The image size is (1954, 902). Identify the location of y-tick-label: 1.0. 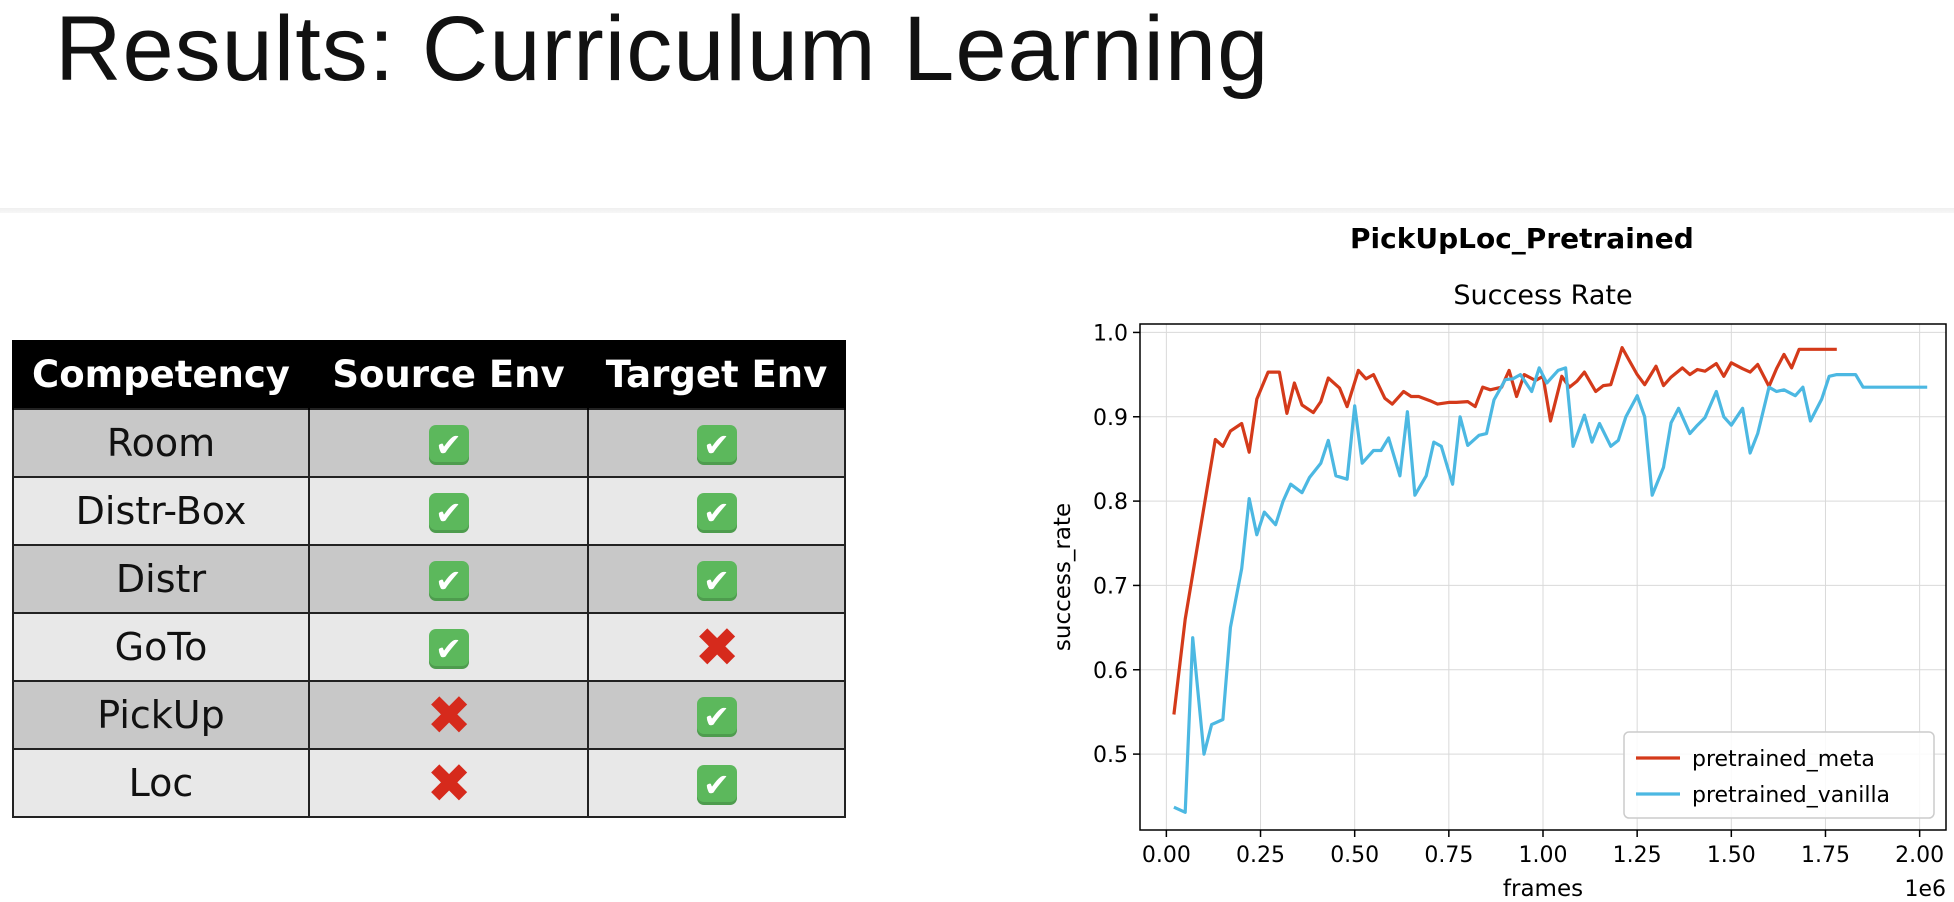
(1110, 333).